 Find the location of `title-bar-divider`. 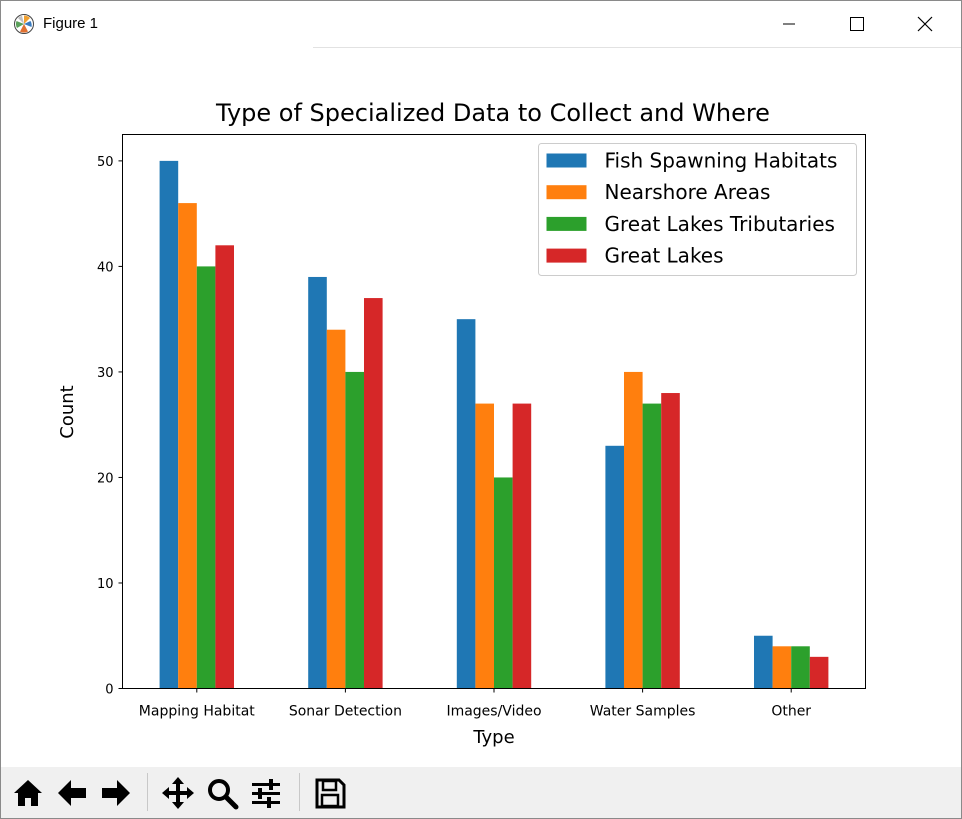

title-bar-divider is located at coordinates (637, 47).